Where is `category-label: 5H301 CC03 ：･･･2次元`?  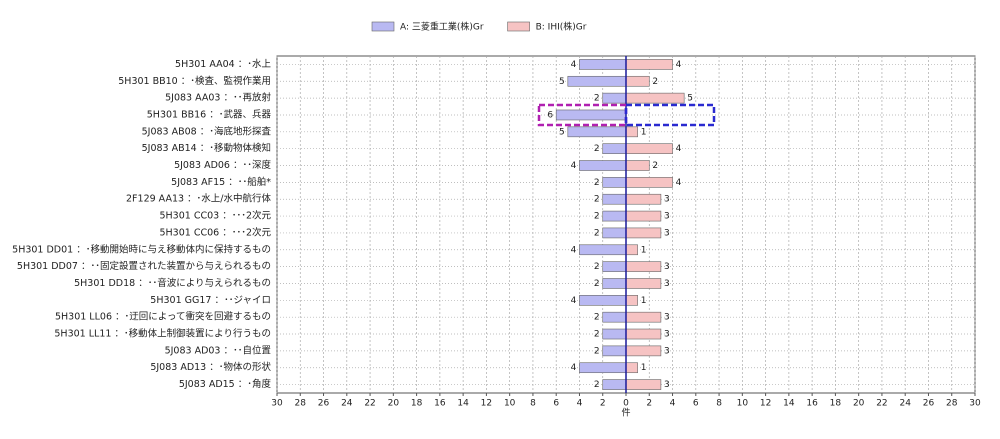
category-label: 5H301 CC03 ：･･･2次元 is located at coordinates (215, 216).